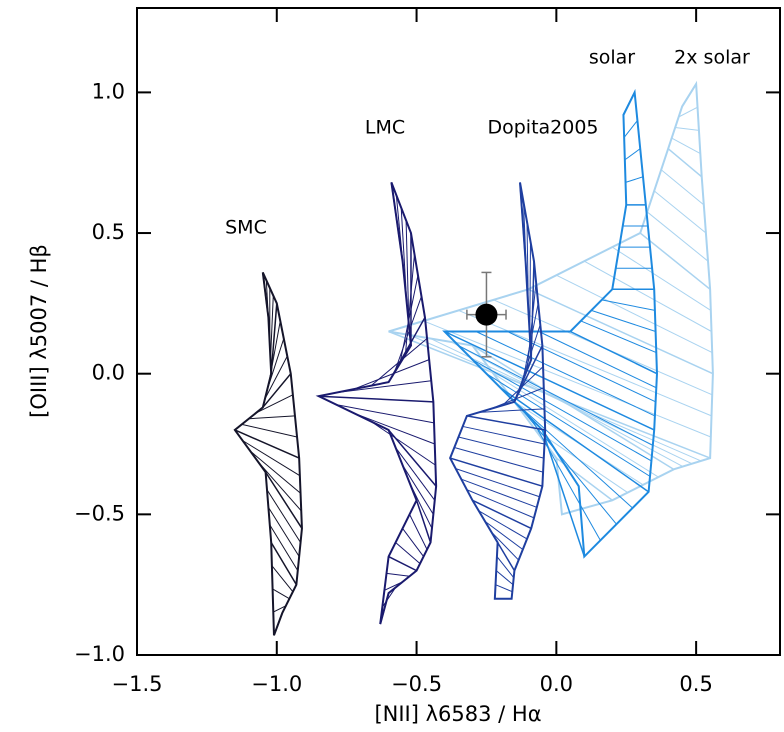 This screenshot has height=732, width=784. I want to click on y-tick-label: 1.0, so click(108, 91).